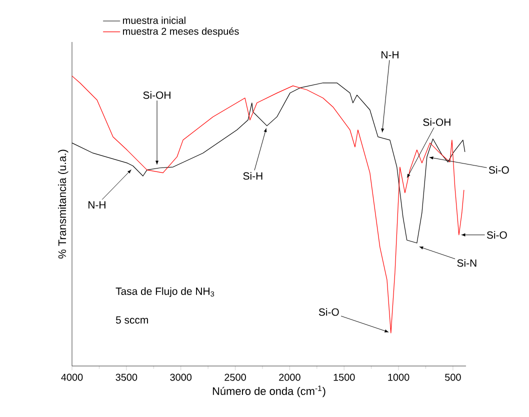 The width and height of the screenshot is (529, 417). I want to click on x-axis-title: Número de onda (cm$^{-1}$), so click(269, 392).